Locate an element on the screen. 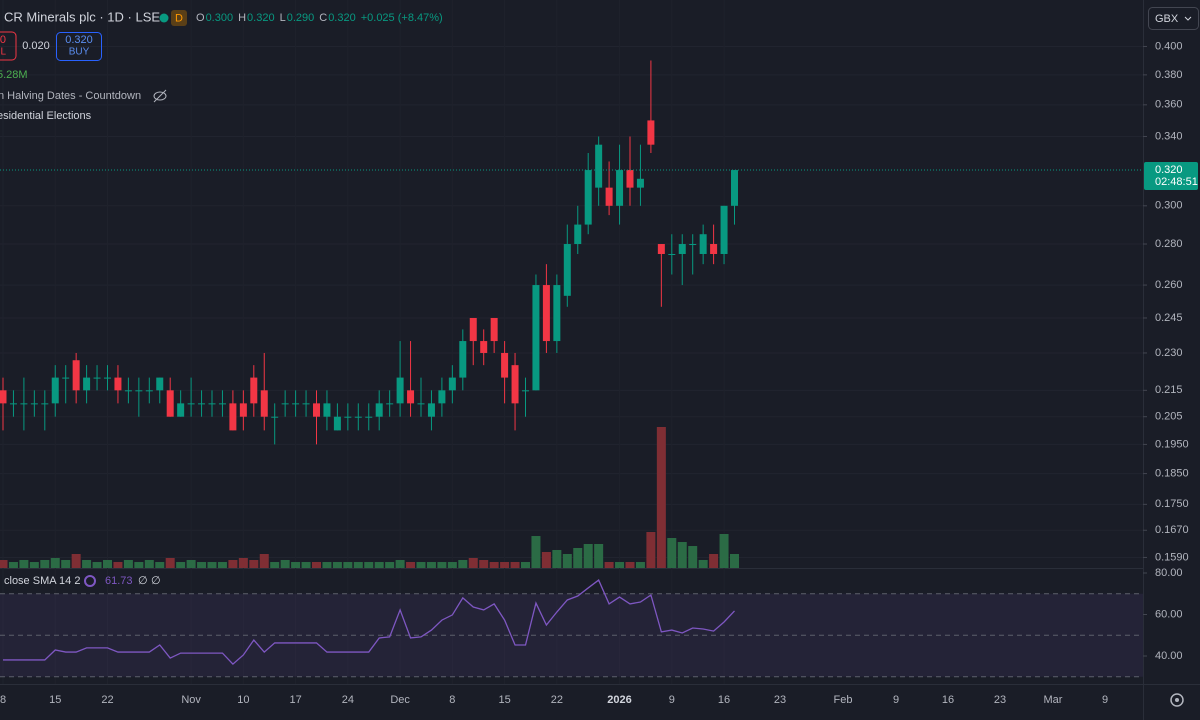  indicator-label: n Halving Dates - Countdown is located at coordinates (70, 96).